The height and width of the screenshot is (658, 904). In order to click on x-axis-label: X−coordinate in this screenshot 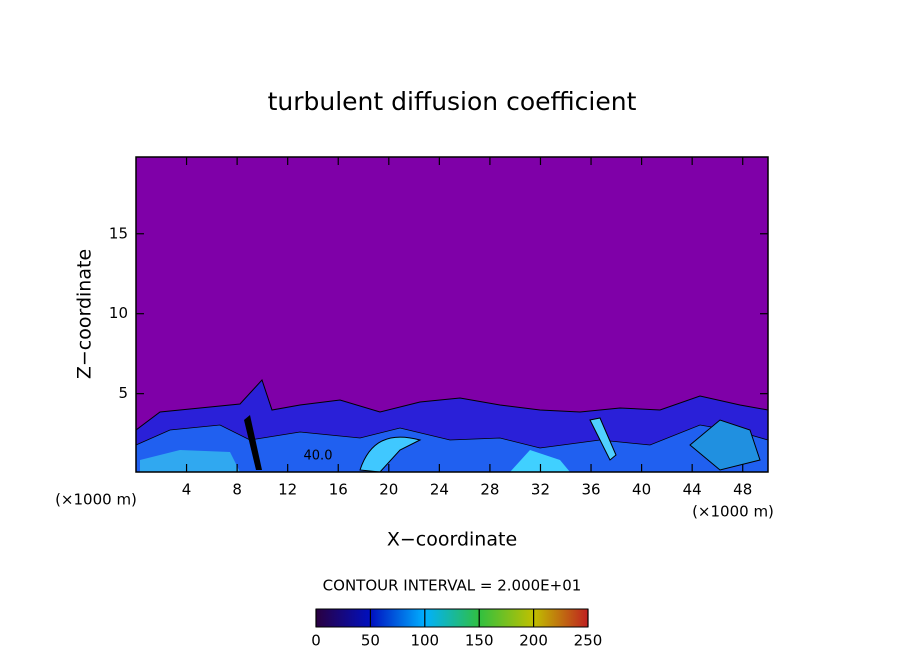, I will do `click(452, 540)`.